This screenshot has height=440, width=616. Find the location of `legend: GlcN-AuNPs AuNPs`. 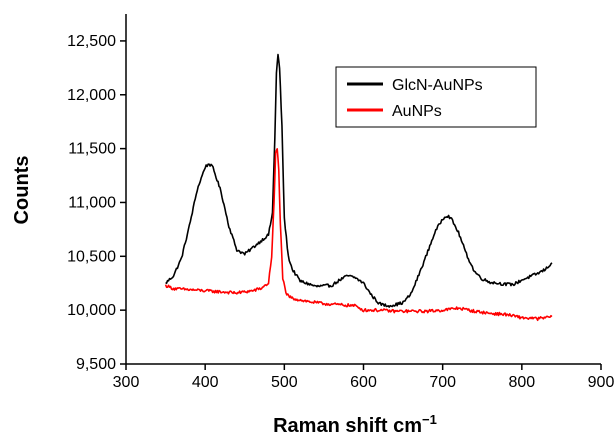

legend: GlcN-AuNPs AuNPs is located at coordinates (436, 97).